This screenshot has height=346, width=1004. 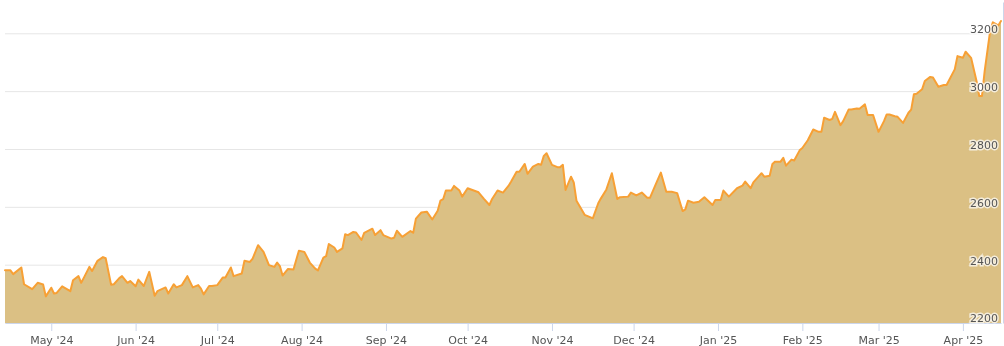 What do you see at coordinates (302, 339) in the screenshot?
I see `x-tick-label: Aug '24` at bounding box center [302, 339].